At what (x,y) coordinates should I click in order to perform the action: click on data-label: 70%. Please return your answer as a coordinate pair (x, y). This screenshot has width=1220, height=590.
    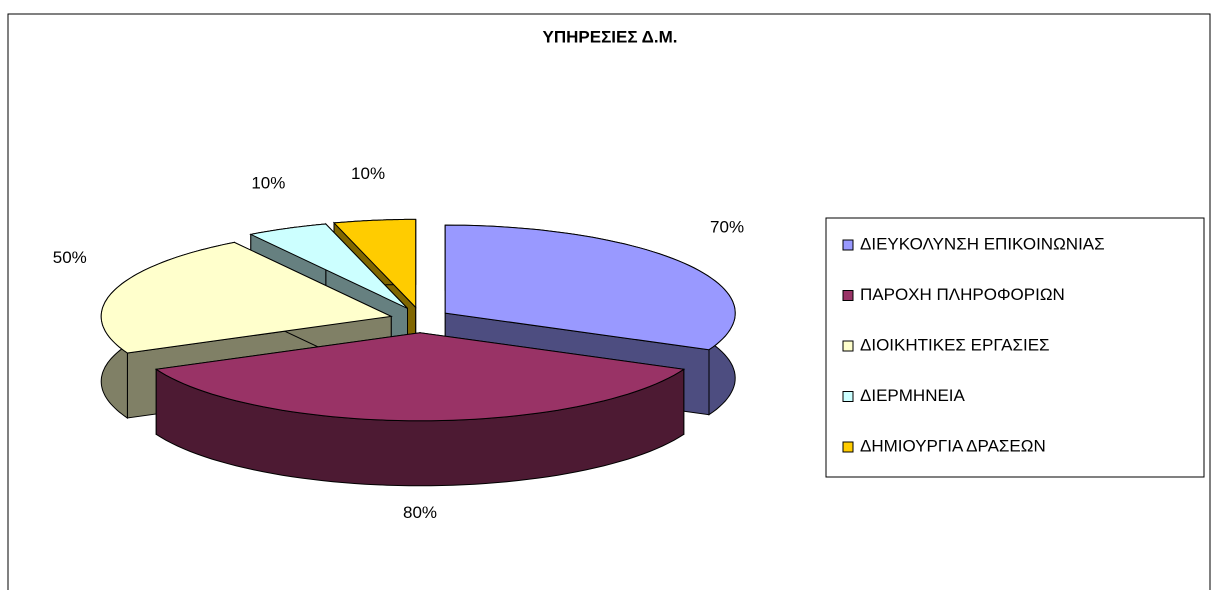
    Looking at the image, I should click on (727, 226).